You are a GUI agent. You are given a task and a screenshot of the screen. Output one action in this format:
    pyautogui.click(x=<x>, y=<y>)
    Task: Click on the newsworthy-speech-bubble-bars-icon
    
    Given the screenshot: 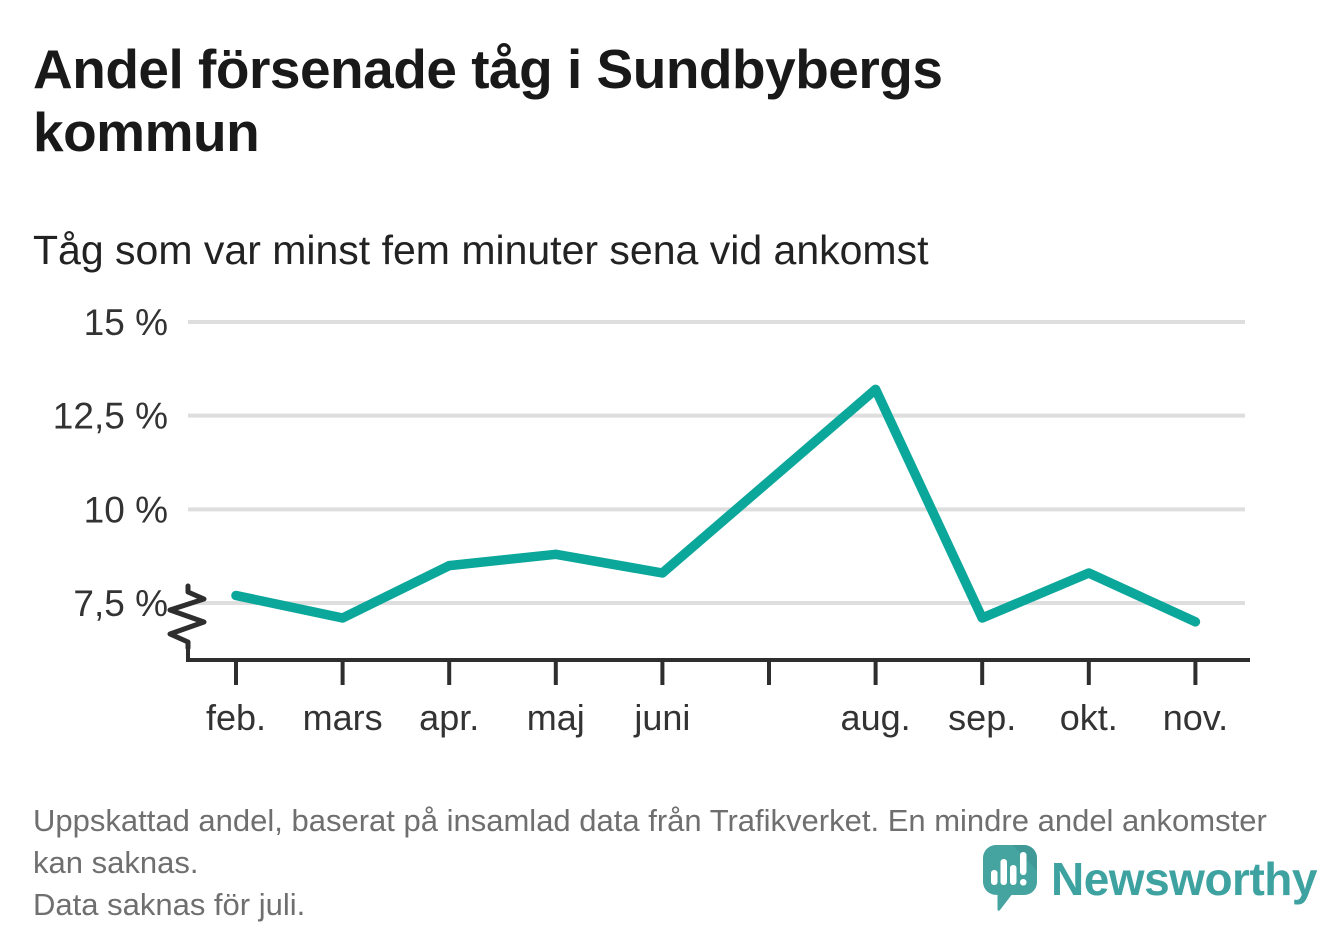 What is the action you would take?
    pyautogui.click(x=1010, y=878)
    